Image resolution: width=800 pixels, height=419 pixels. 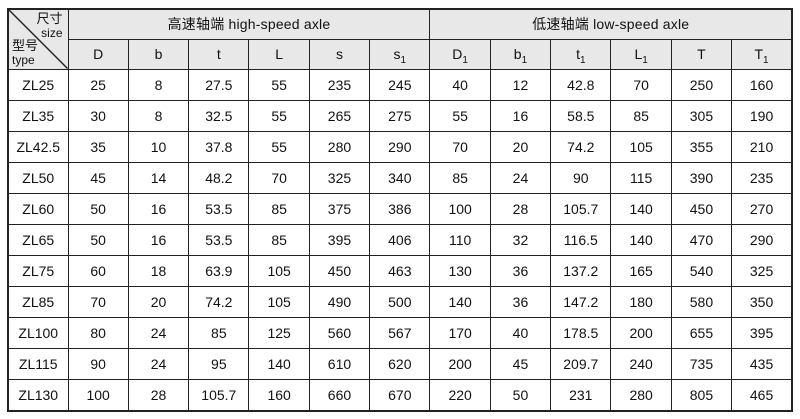 What do you see at coordinates (460, 239) in the screenshot?
I see `value-cell: 110` at bounding box center [460, 239].